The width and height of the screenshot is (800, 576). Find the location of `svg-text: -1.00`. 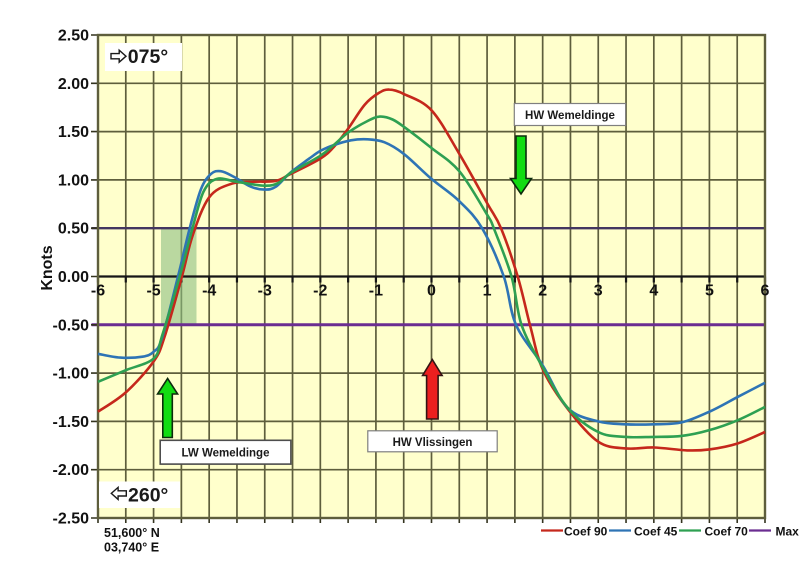

svg-text: -1.00 is located at coordinates (71, 374).